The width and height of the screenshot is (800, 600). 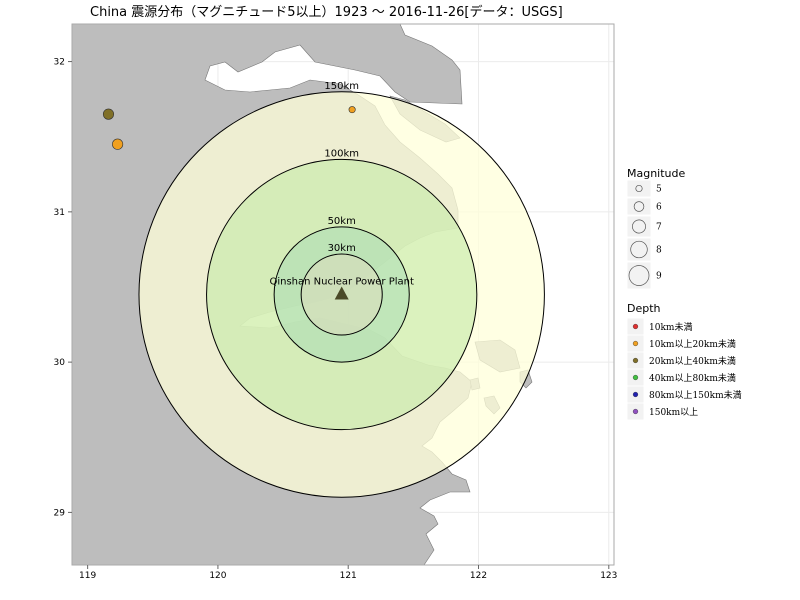 I want to click on legend-magnitude: Magnitude 5 6 7 8 9, so click(x=656, y=228).